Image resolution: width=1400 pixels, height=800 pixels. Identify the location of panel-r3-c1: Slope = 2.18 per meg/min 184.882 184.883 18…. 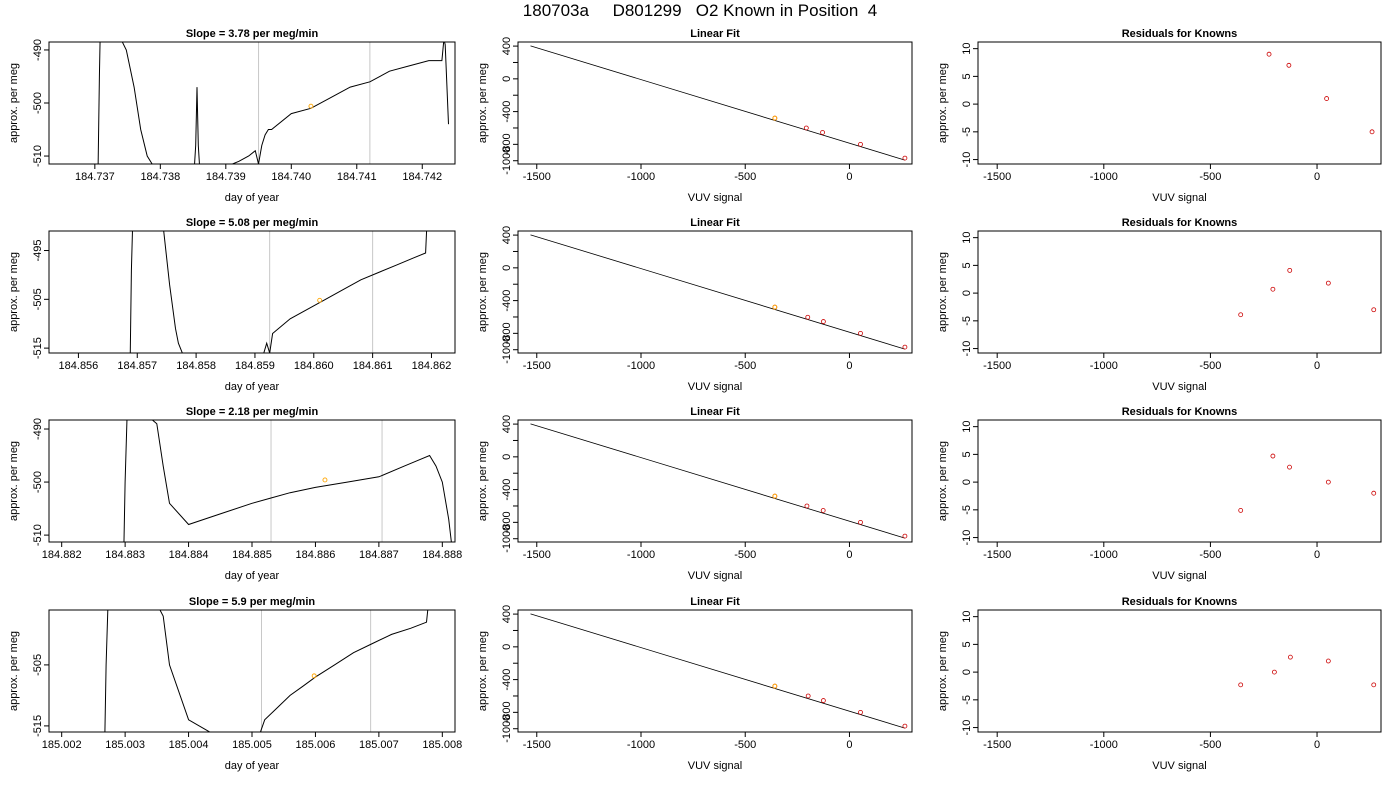
(235, 494).